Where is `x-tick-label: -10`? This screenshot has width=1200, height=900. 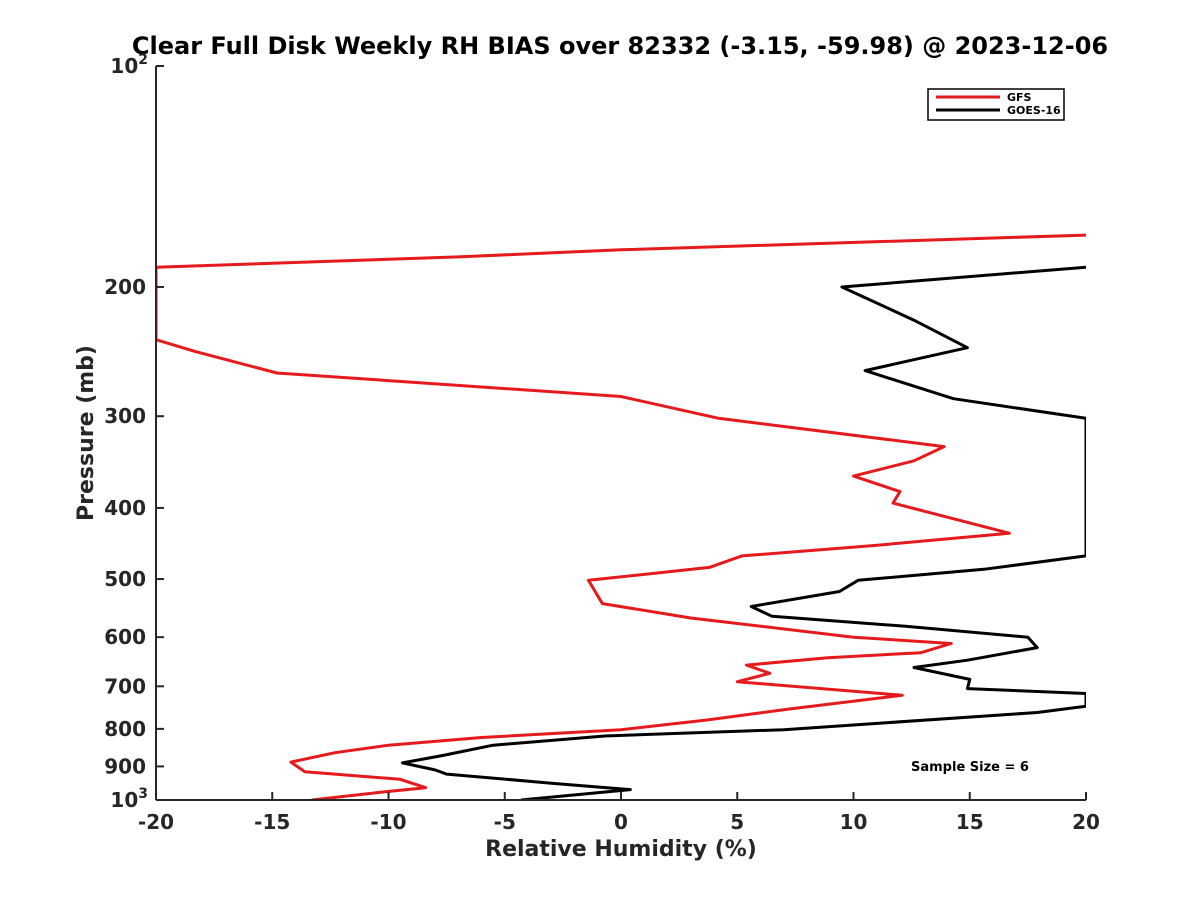 x-tick-label: -10 is located at coordinates (388, 822).